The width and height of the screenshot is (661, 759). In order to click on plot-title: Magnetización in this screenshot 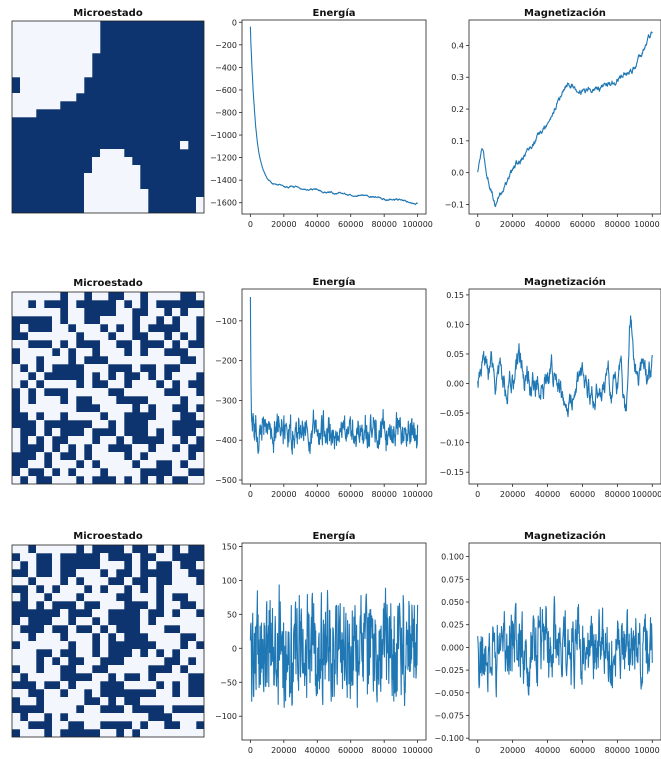, I will do `click(565, 13)`.